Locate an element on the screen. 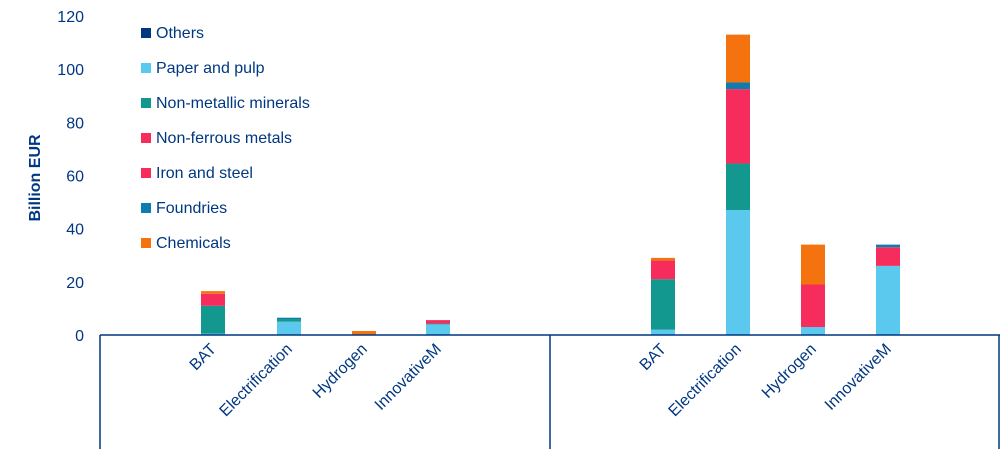 The image size is (1002, 449). legend-entry: Non-ferrous metals is located at coordinates (224, 138).